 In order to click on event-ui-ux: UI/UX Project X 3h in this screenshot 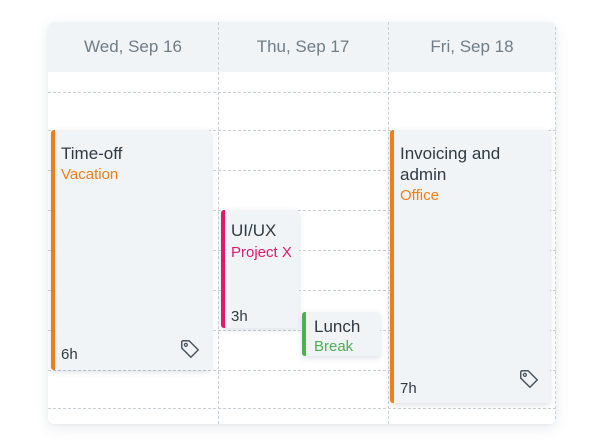, I will do `click(260, 269)`.